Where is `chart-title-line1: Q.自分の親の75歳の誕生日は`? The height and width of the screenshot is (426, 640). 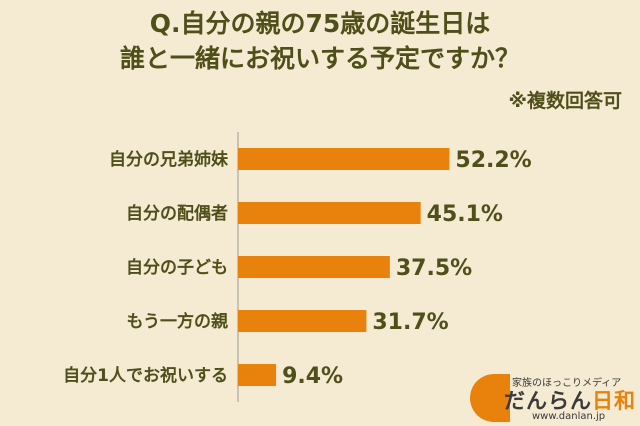 chart-title-line1: Q.自分の親の75歳の誕生日は is located at coordinates (320, 23).